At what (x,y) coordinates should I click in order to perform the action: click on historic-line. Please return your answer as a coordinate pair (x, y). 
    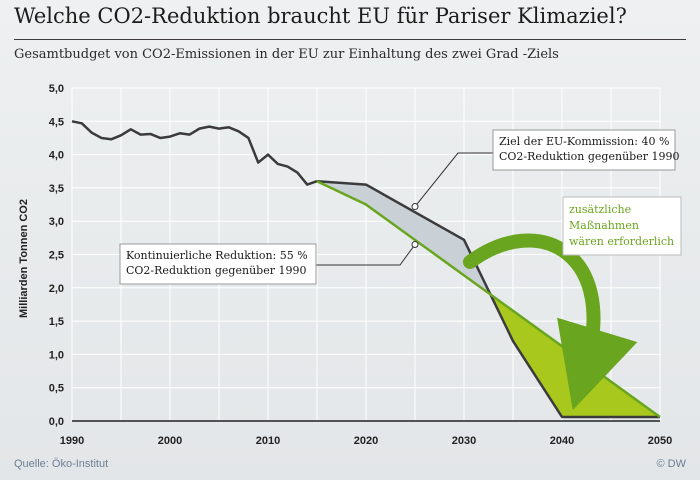
    Looking at the image, I should click on (194, 153).